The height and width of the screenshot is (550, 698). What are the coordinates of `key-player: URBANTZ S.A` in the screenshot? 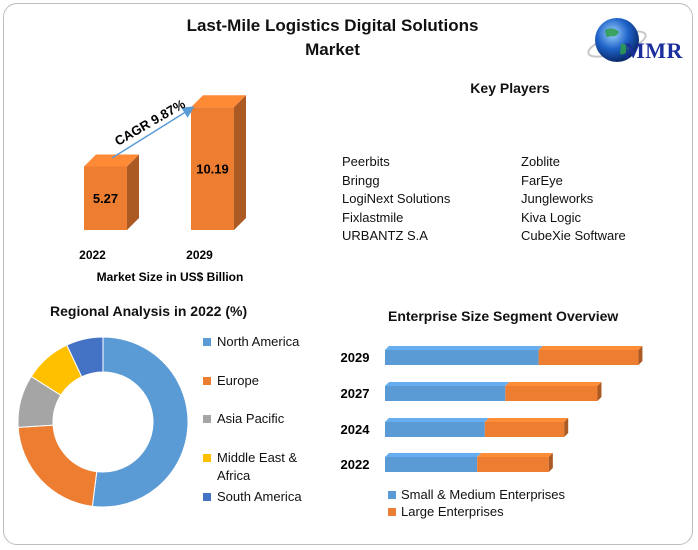 It's located at (385, 235).